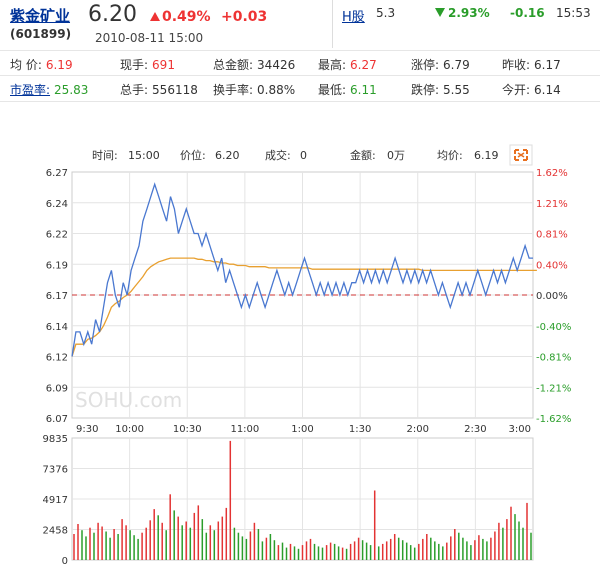  Describe the element at coordinates (440, 90) in the screenshot. I see `stat-limit-down: 跌停: 5.55` at that location.